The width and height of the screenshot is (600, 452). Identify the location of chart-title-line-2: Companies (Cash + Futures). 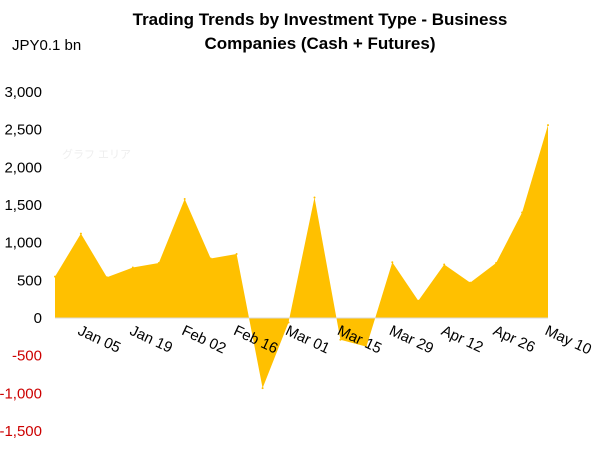
(320, 43).